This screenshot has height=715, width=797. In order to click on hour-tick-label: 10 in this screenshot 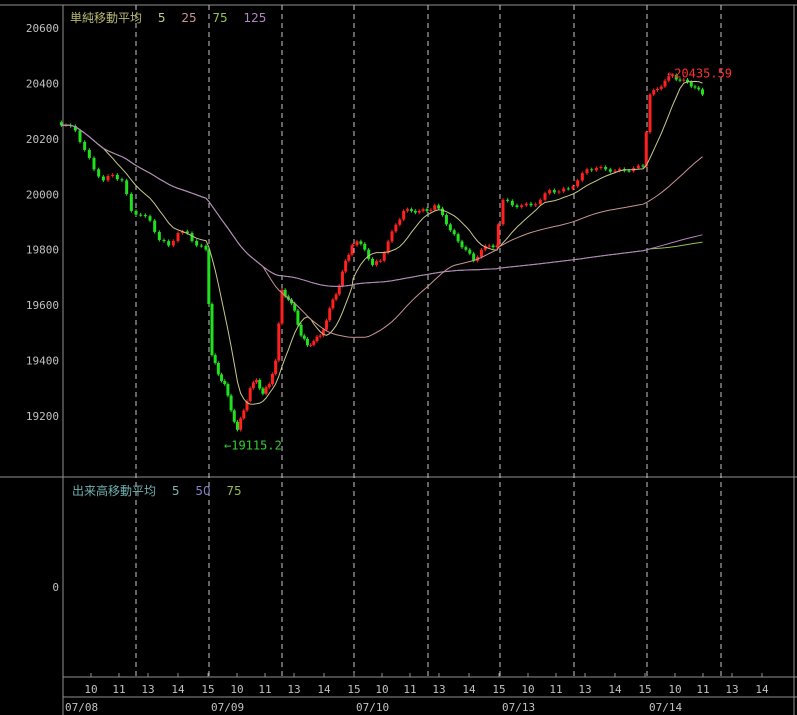, I will do `click(236, 689)`.